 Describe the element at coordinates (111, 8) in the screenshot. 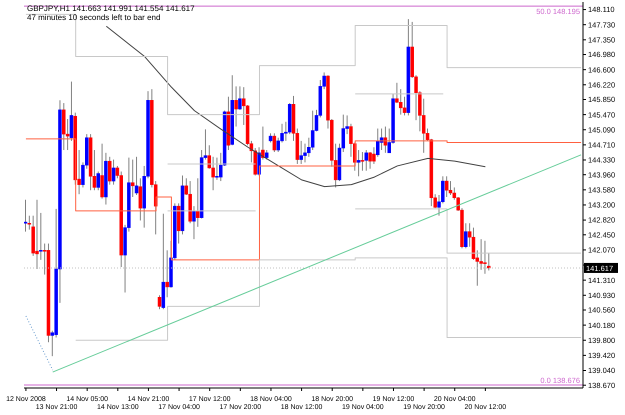

I see `chart-title: GBPJPY,H1 141.663 141.991 141.554 141.617` at that location.